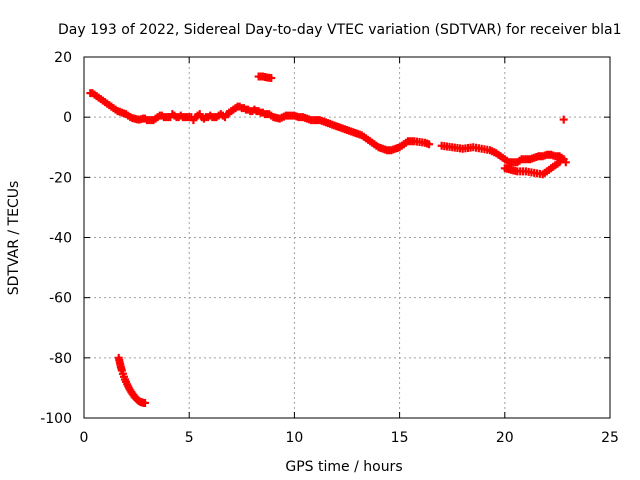 The height and width of the screenshot is (480, 640). Describe the element at coordinates (60, 359) in the screenshot. I see `y-tick-label: -80` at that location.